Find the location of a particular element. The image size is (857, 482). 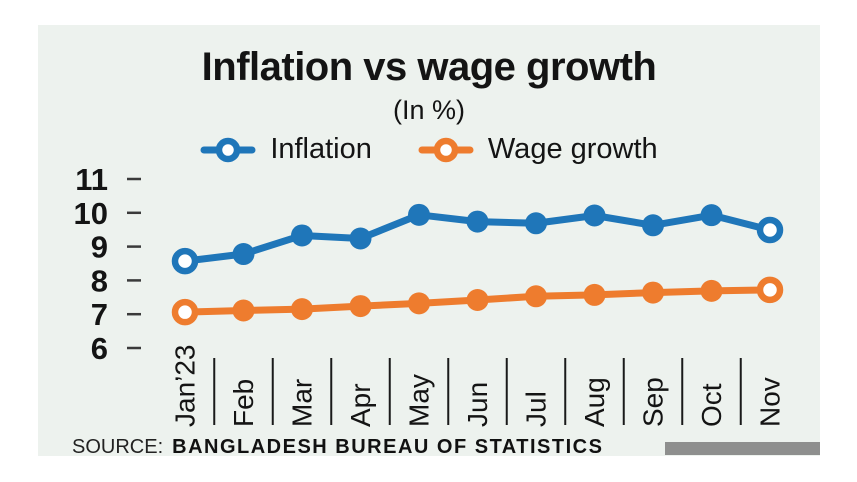

x-axis-label: Oct is located at coordinates (711, 405).